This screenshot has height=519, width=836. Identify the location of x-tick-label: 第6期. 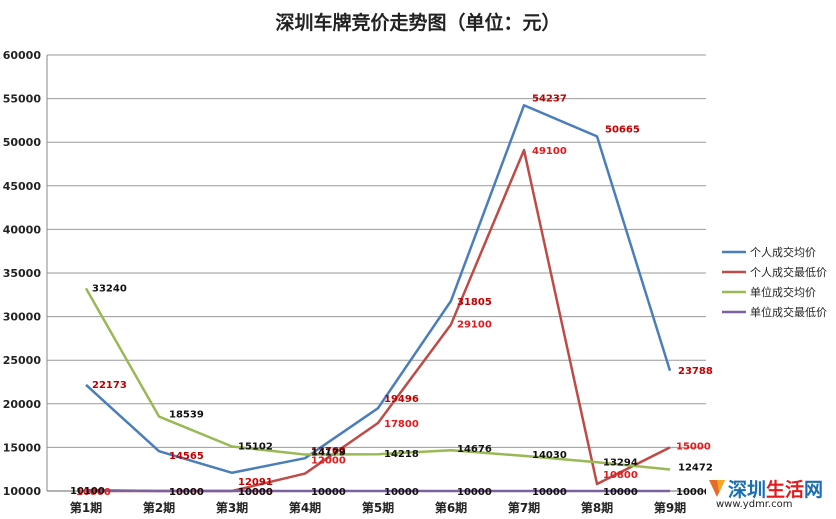
(451, 507).